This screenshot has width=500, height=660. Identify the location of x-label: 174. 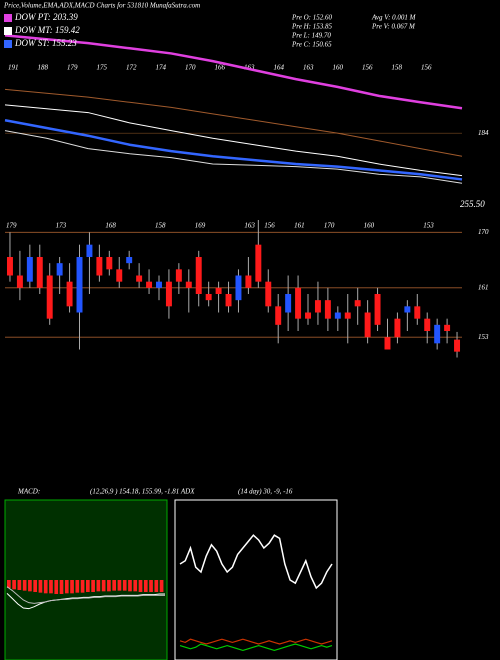
(161, 68).